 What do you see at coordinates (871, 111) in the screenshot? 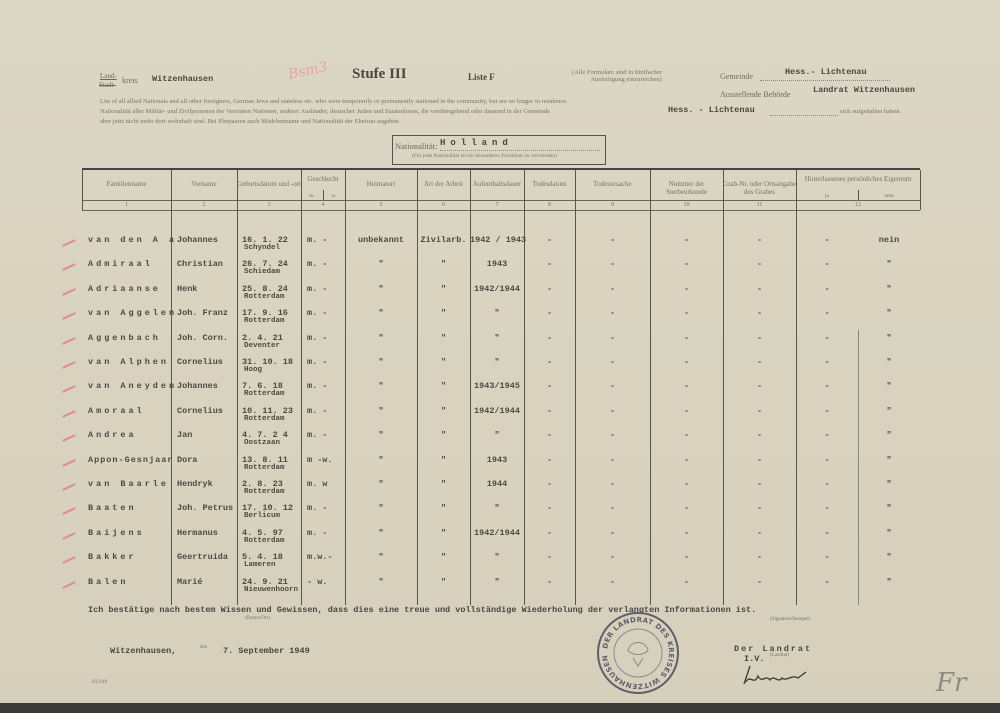
I see `ort-suffix: sich aufgehalten haben.` at bounding box center [871, 111].